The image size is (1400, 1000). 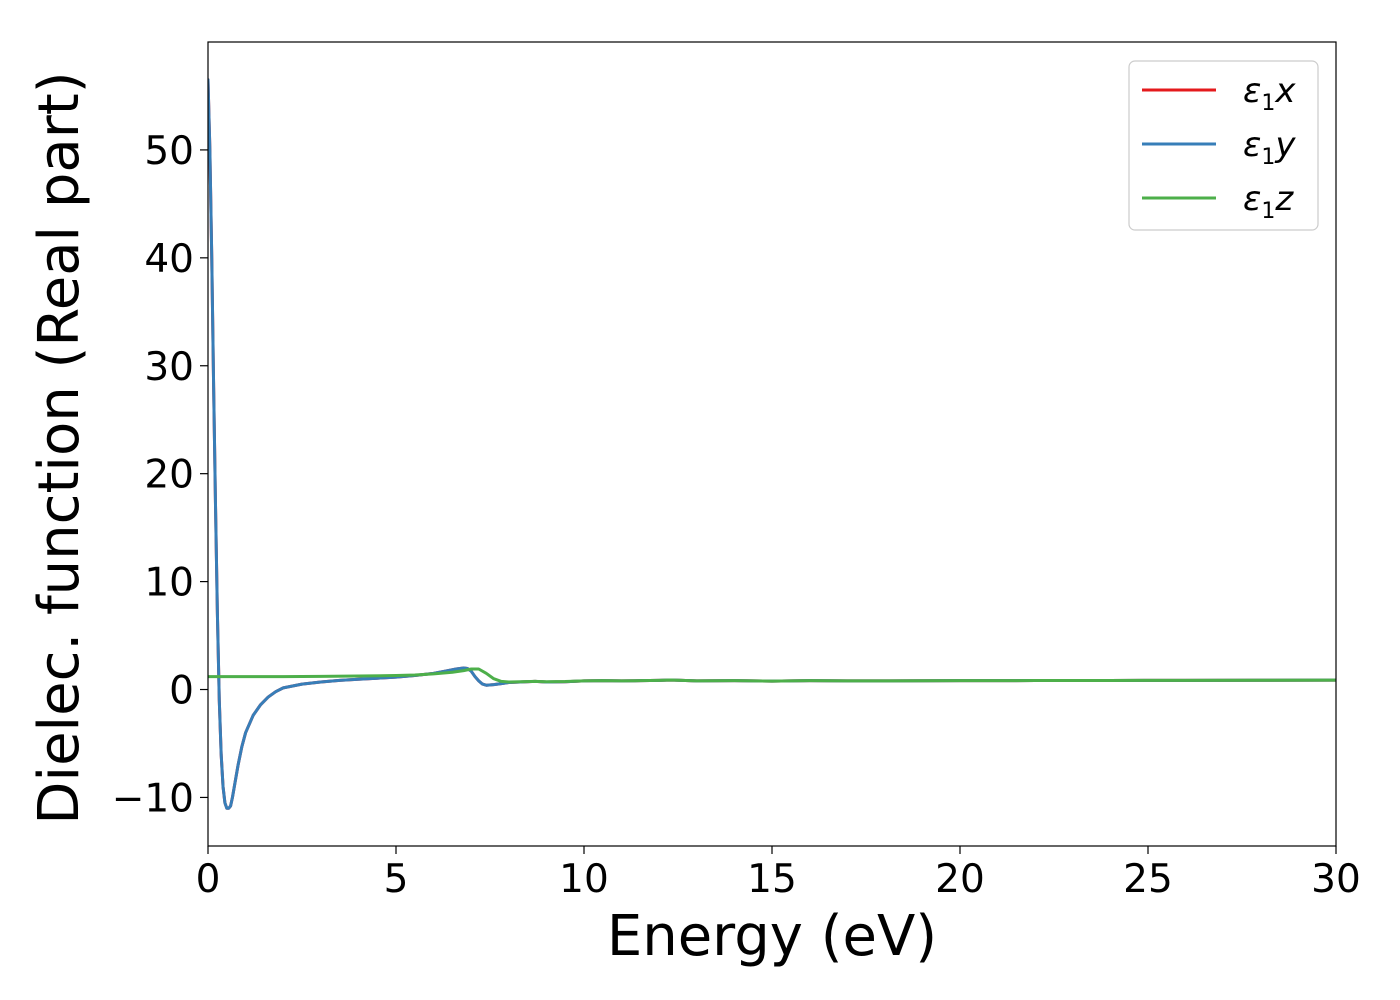 What do you see at coordinates (169, 151) in the screenshot?
I see `y-tick-label: 50` at bounding box center [169, 151].